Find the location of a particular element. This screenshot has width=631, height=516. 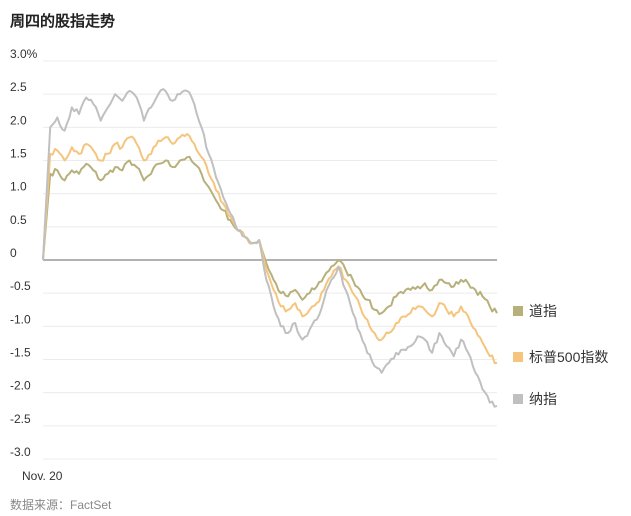

y-tick-label: 1.5 is located at coordinates (18, 154).